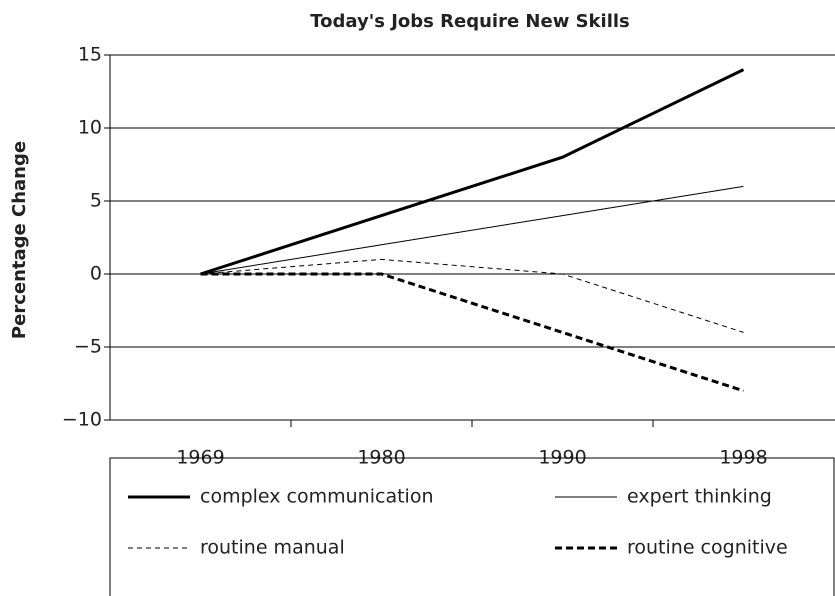 This screenshot has width=835, height=596. I want to click on chart-title: Today's Jobs Require New Skills, so click(470, 21).